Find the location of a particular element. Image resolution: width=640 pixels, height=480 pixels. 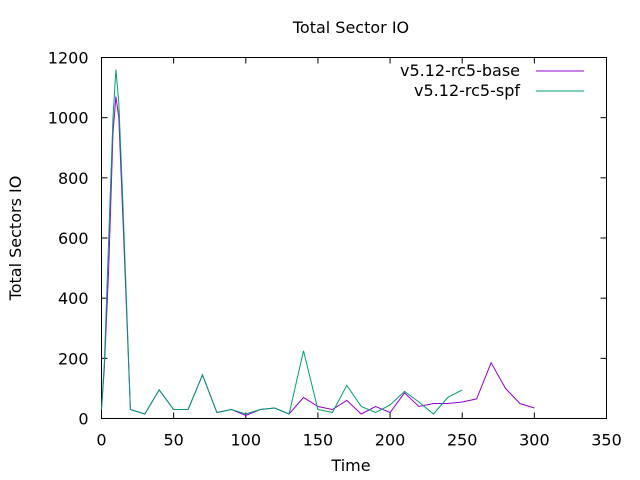

y-tick-label: 800 is located at coordinates (73, 178).